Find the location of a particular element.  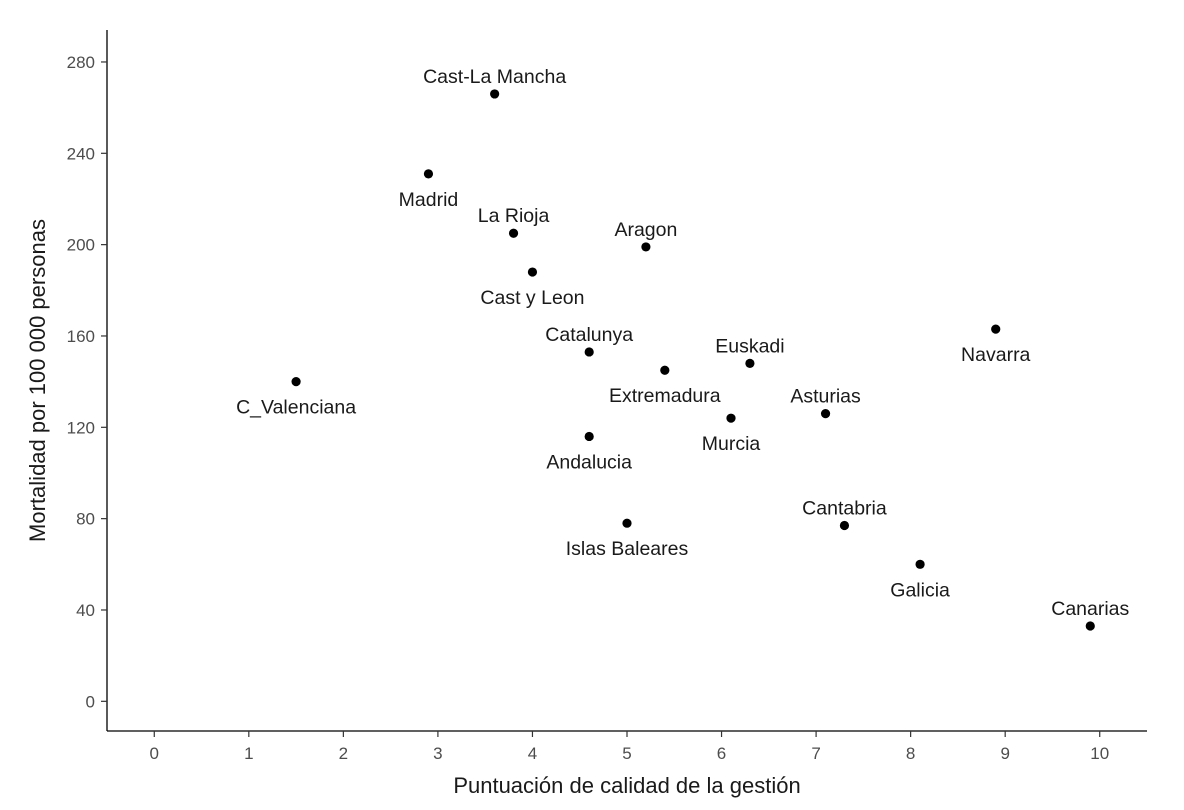

data-label: Euskadi is located at coordinates (749, 346).